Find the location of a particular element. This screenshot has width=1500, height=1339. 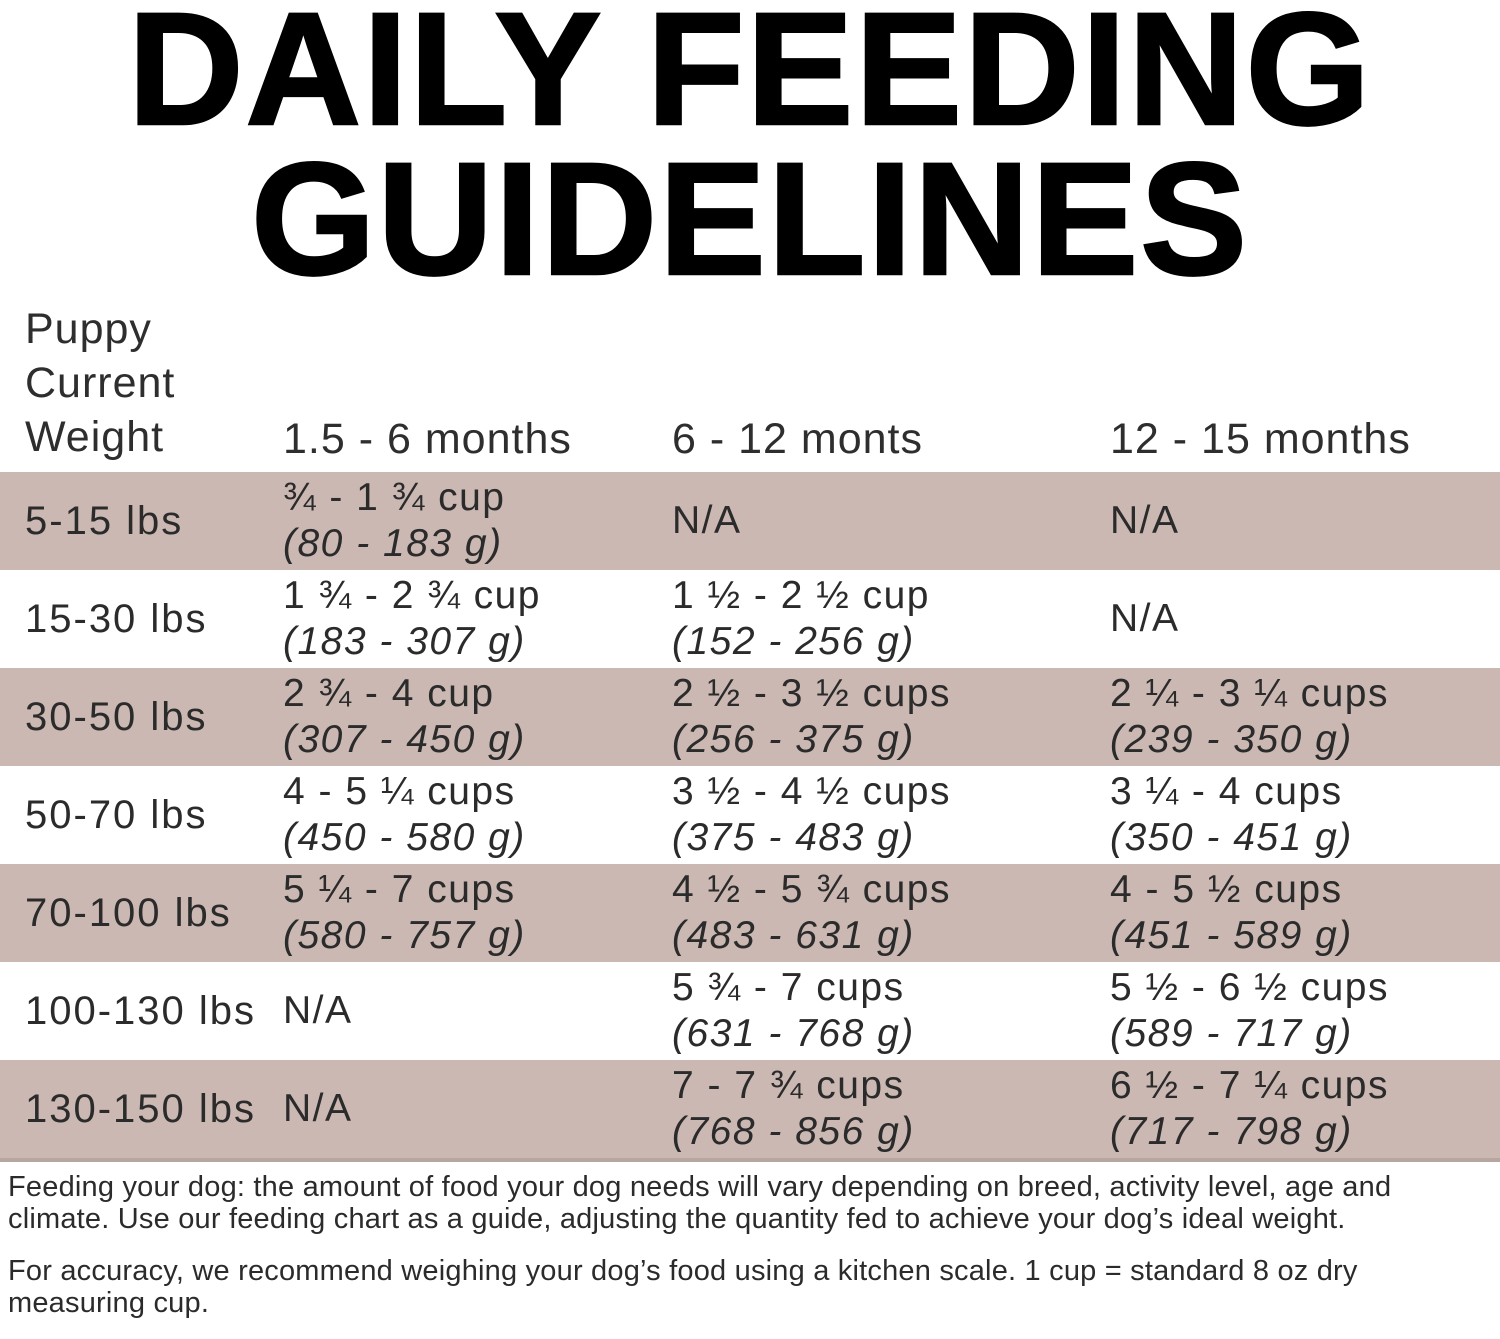

cups-amount: 5 ¾ - 7 cups is located at coordinates (788, 987).